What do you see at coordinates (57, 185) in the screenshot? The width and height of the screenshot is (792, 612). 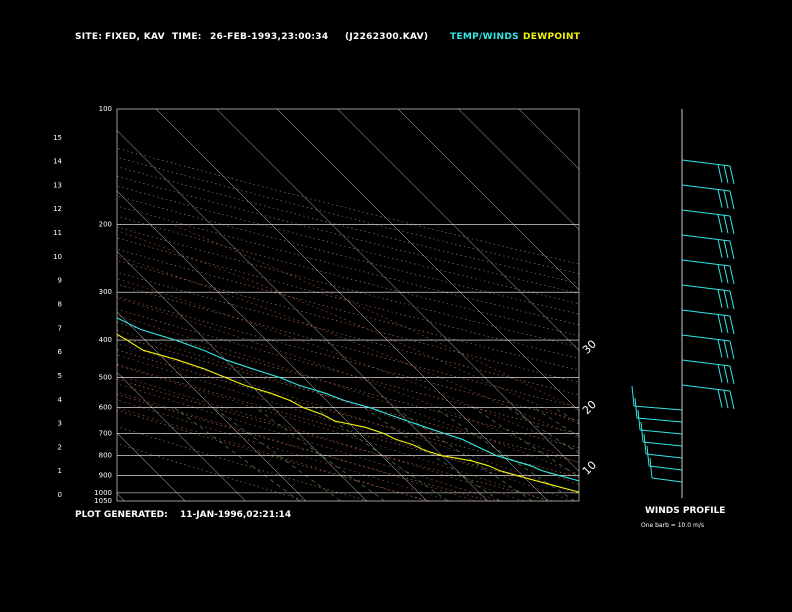 I see `height-tick-label: 13` at bounding box center [57, 185].